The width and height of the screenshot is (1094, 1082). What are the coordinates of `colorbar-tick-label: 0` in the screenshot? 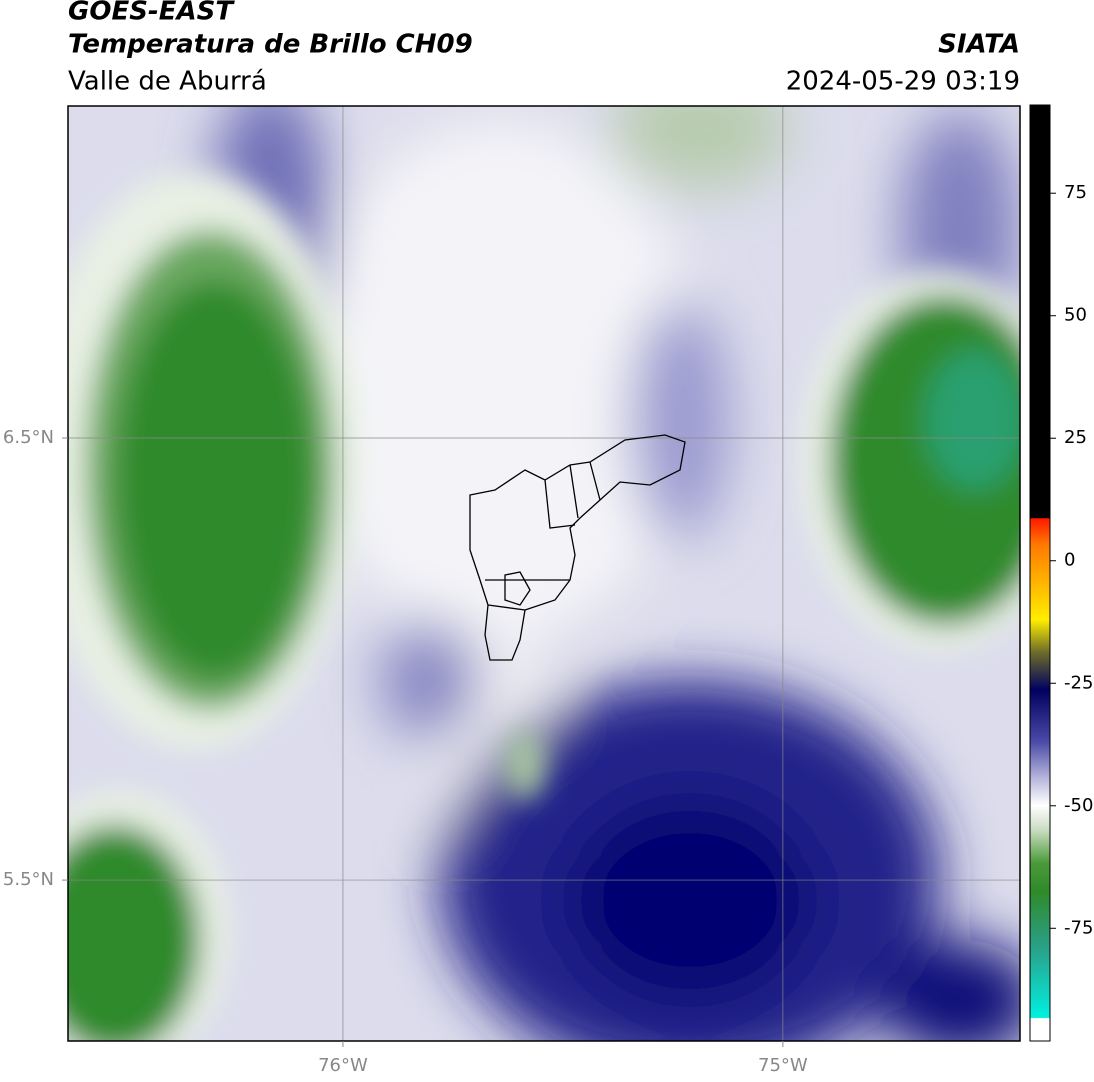 It's located at (1069, 560).